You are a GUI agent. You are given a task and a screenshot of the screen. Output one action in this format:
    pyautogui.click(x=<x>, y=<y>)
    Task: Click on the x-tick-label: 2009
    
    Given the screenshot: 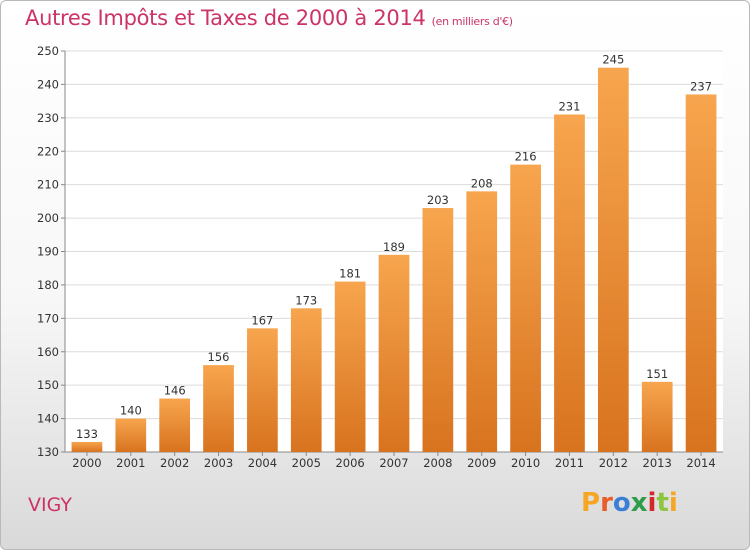 What is the action you would take?
    pyautogui.click(x=481, y=463)
    